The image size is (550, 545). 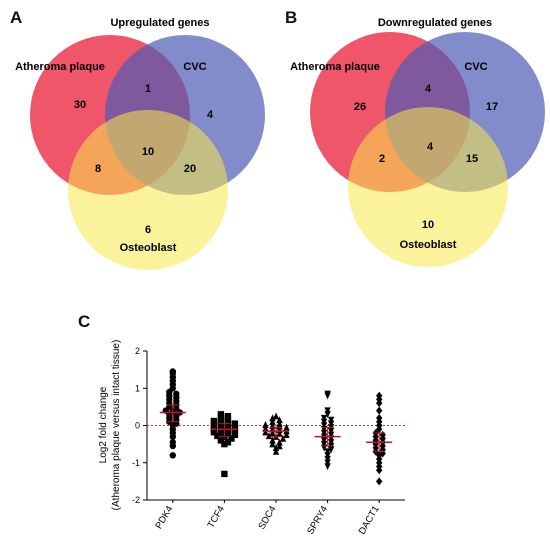 I want to click on venn-b-count-cvc-osteoblast: 15, so click(x=472, y=159).